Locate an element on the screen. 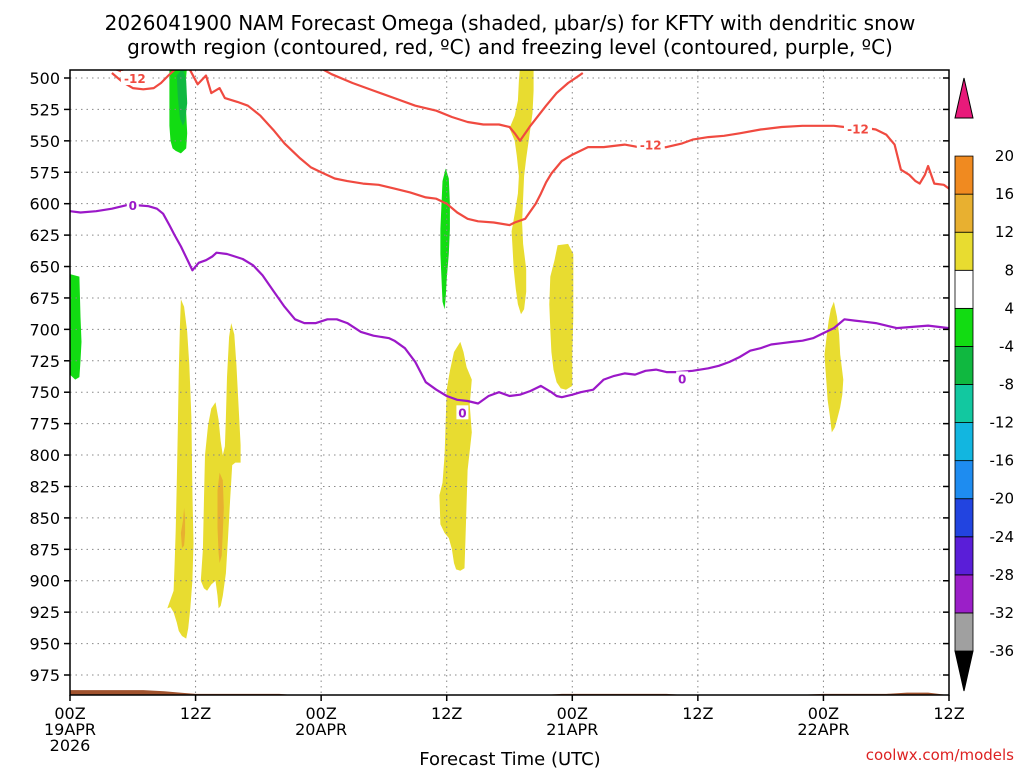 The height and width of the screenshot is (768, 1024). colorbar-level-label: 16 is located at coordinates (1004, 194).